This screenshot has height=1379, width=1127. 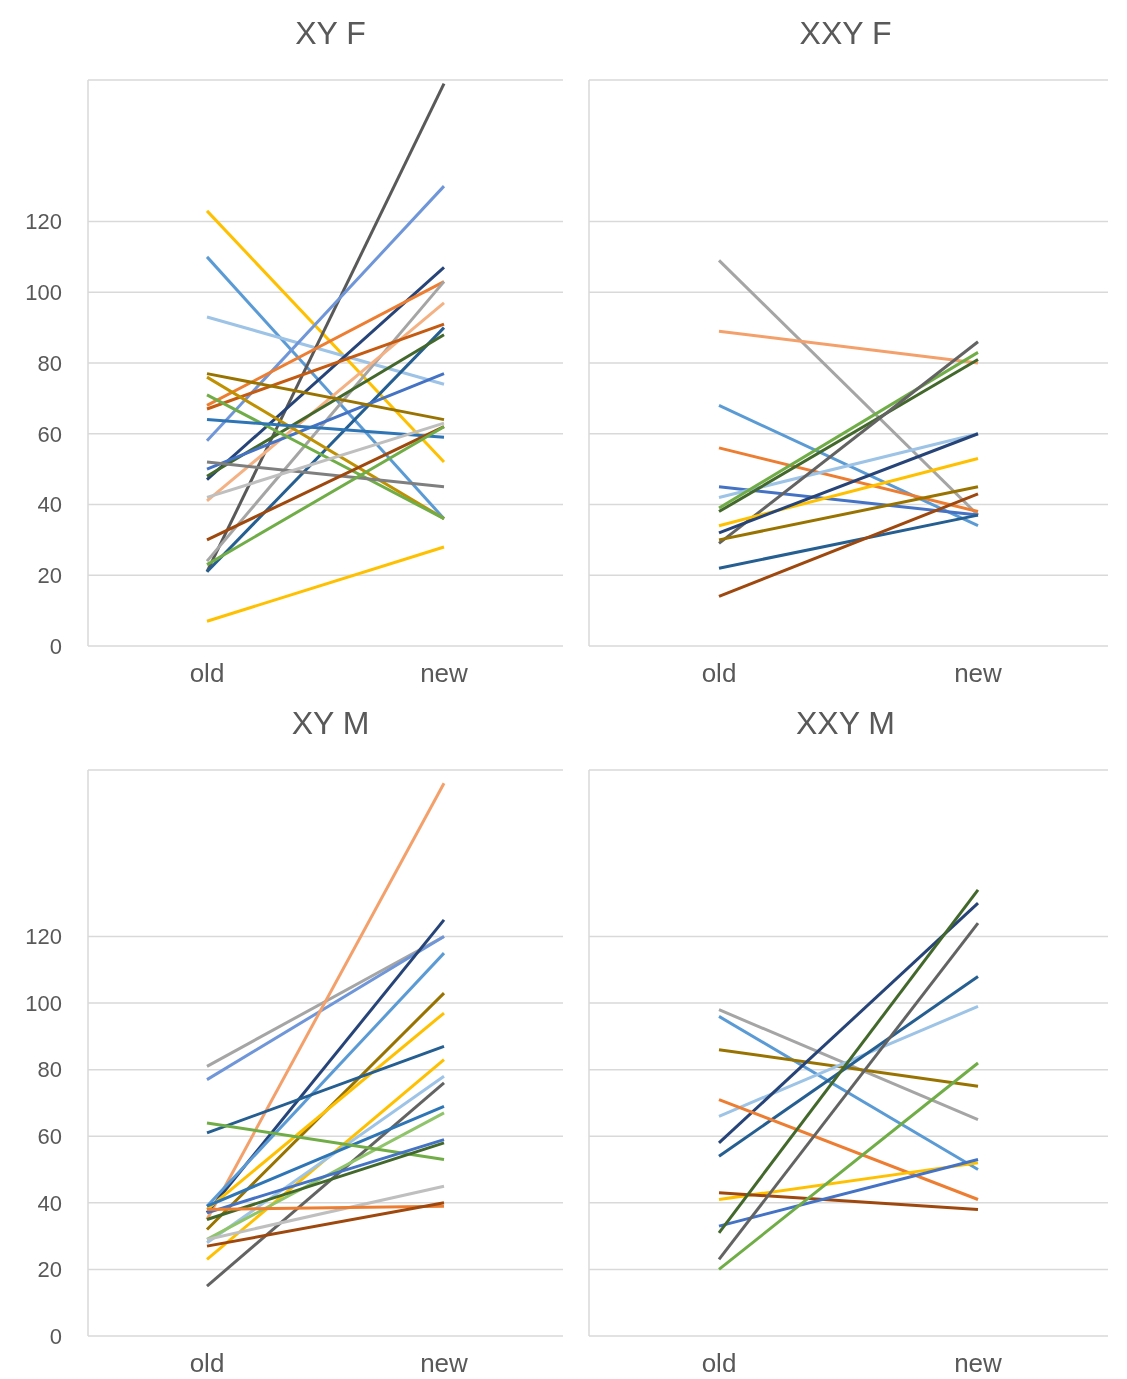 What do you see at coordinates (330, 723) in the screenshot?
I see `chart-title: XY M` at bounding box center [330, 723].